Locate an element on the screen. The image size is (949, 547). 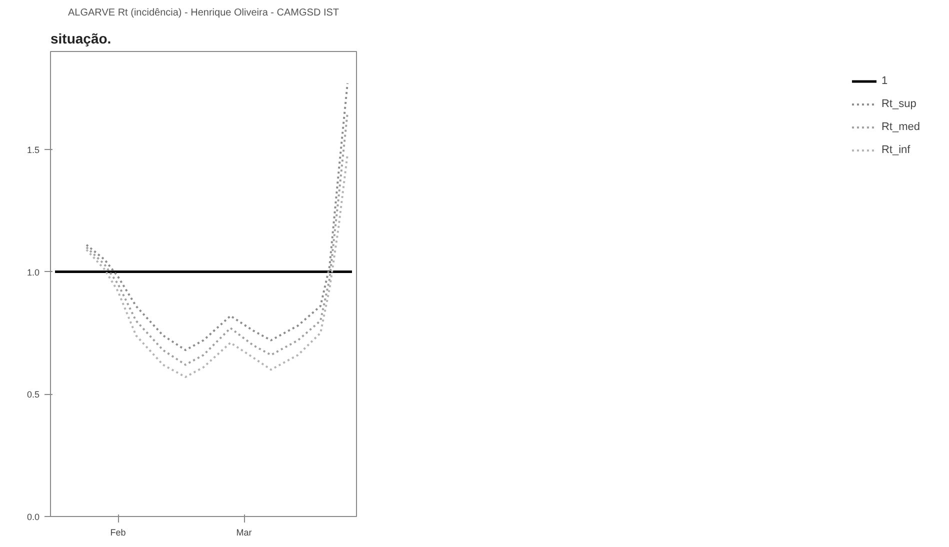
chart-title: ALGARVE Rt (incidência) - Henrique Oliveira - CAMGSD IST is located at coordinates (204, 13).